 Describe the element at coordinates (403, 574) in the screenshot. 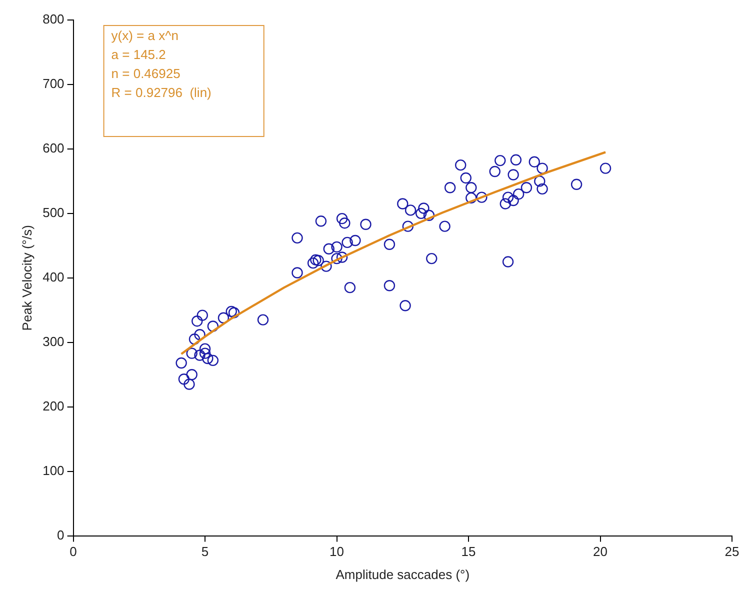

I see `x-axis-title: Amplitude saccades (°)` at that location.